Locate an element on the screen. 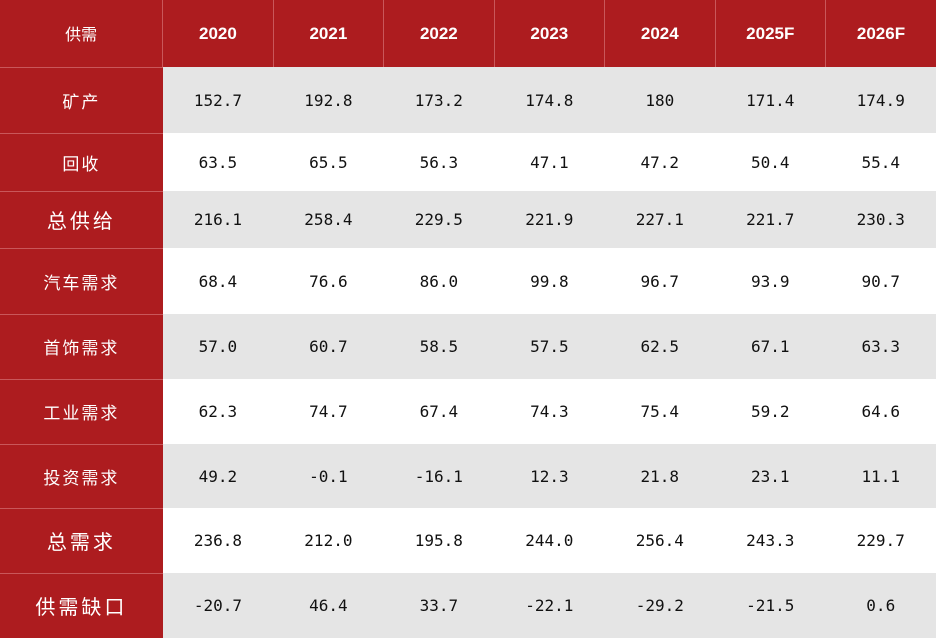 The height and width of the screenshot is (641, 939). corner-header: 供需 is located at coordinates (81, 33).